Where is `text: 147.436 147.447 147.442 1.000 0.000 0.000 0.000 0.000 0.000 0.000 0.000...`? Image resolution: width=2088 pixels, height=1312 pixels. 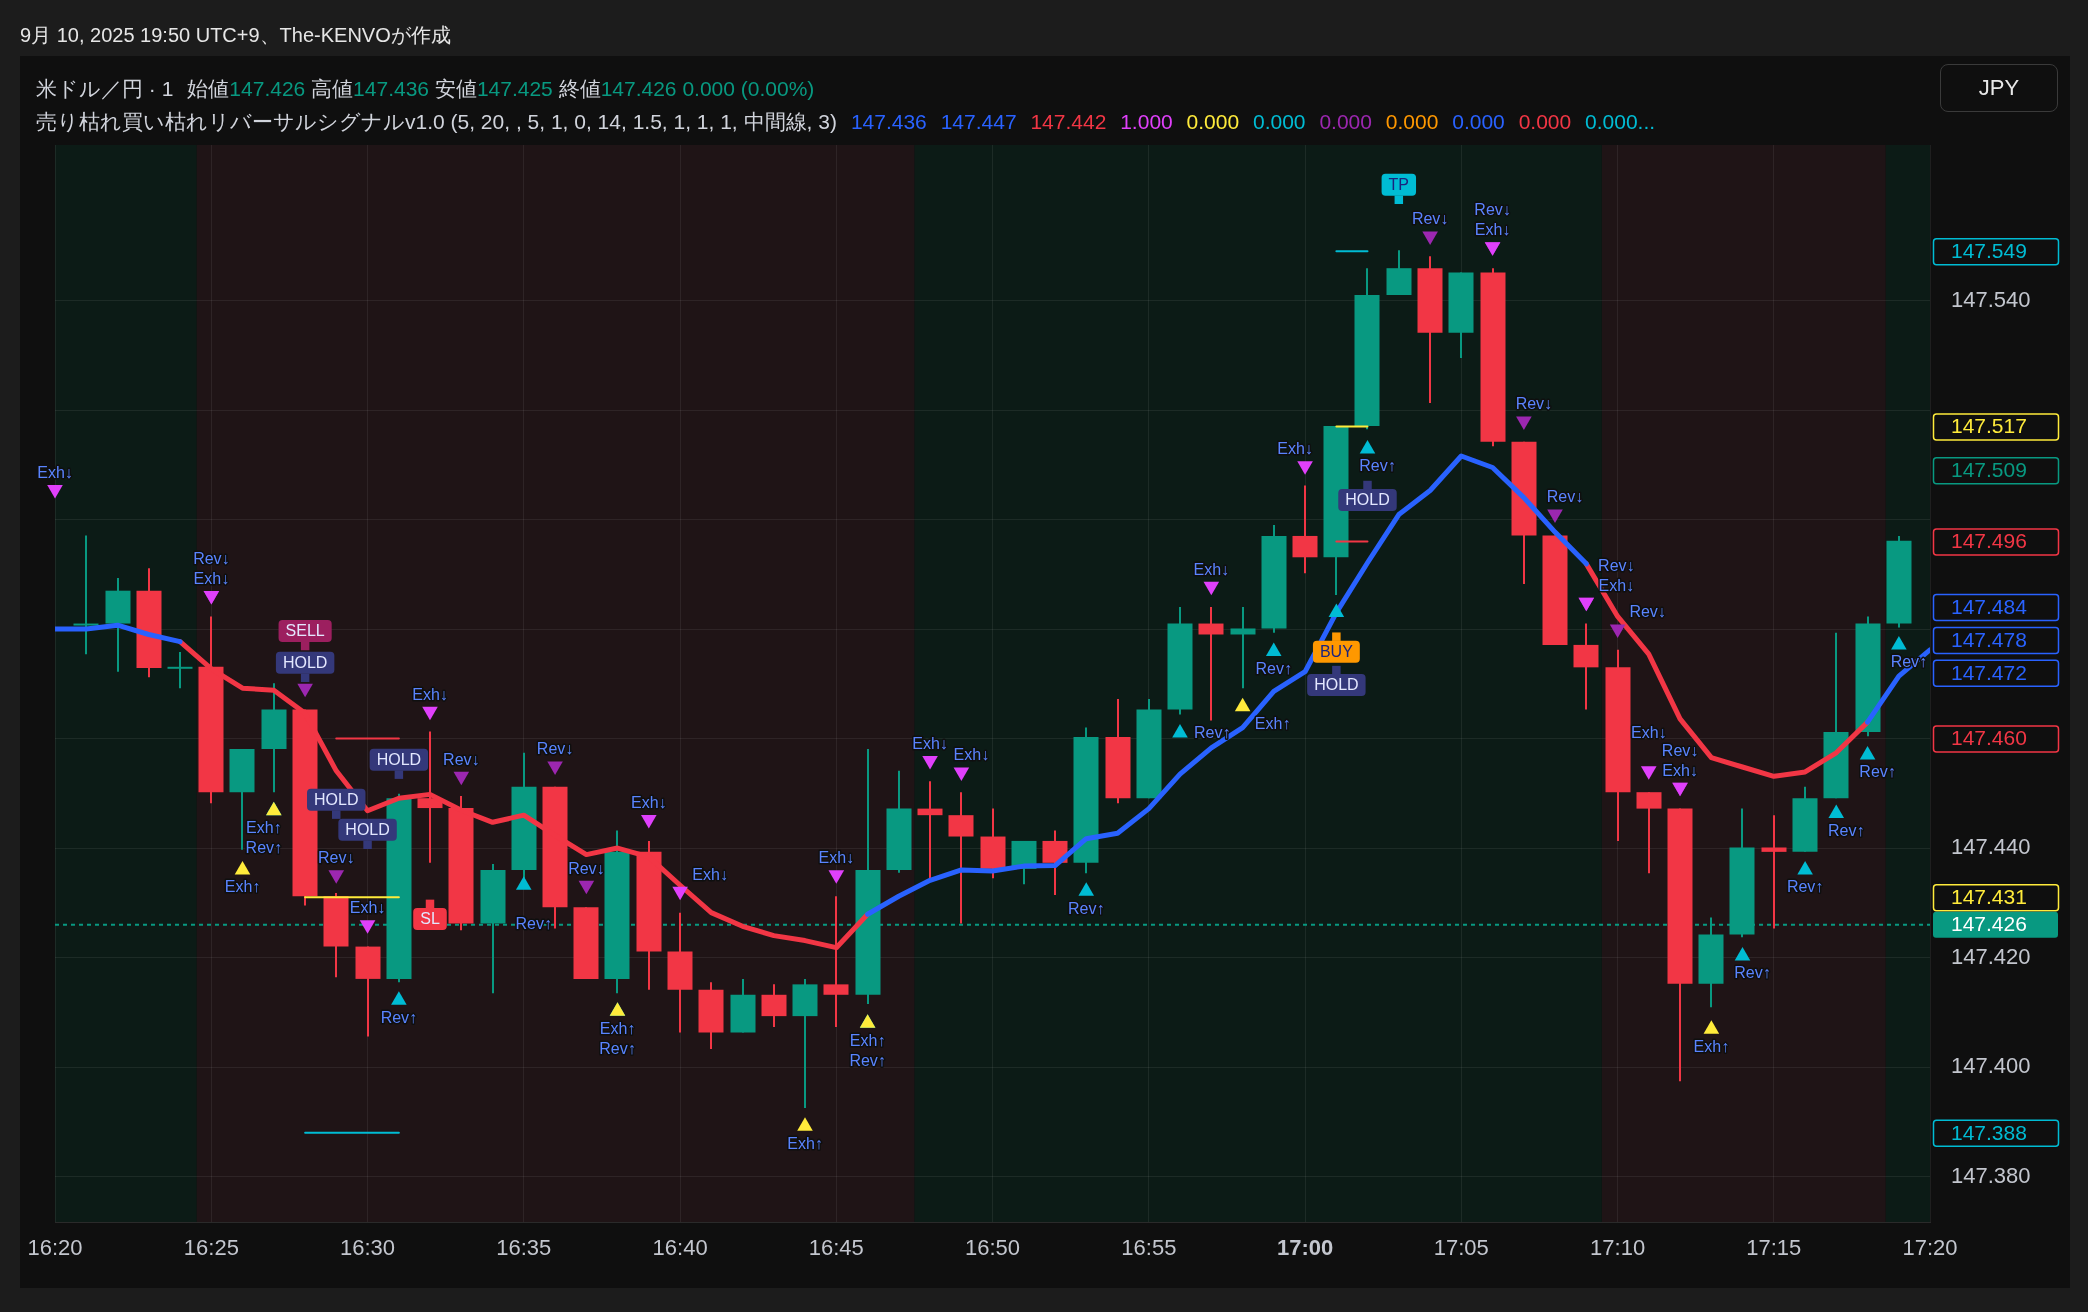 text: 147.436 147.447 147.442 1.000 0.000 0.000 0.000 0.000 0.000 0.000 0.000... is located at coordinates (1253, 121).